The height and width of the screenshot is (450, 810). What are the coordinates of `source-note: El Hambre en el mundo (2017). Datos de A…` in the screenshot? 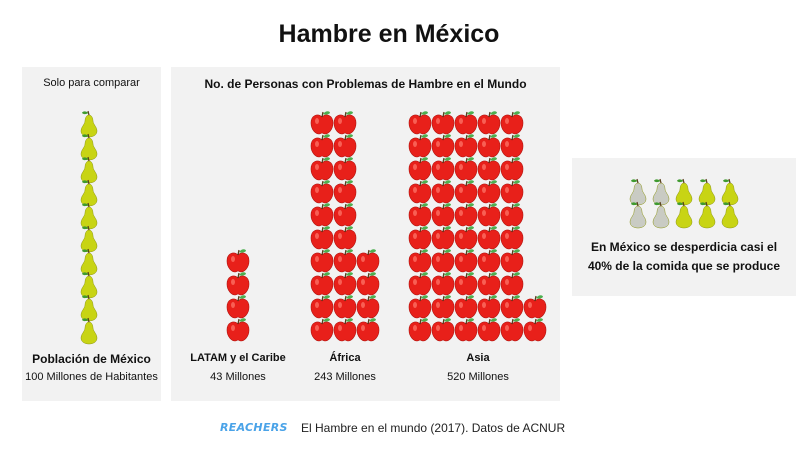 It's located at (433, 428).